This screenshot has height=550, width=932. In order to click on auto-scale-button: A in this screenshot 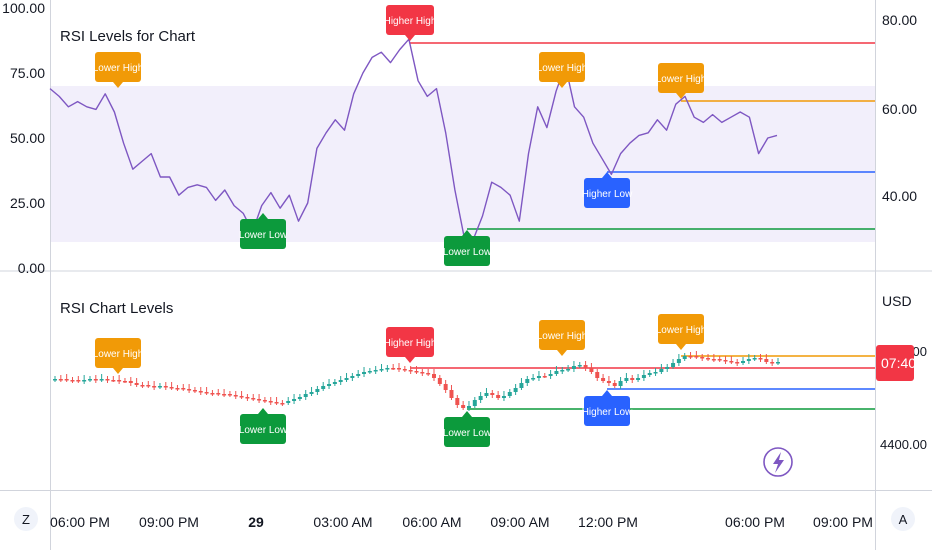, I will do `click(903, 519)`.